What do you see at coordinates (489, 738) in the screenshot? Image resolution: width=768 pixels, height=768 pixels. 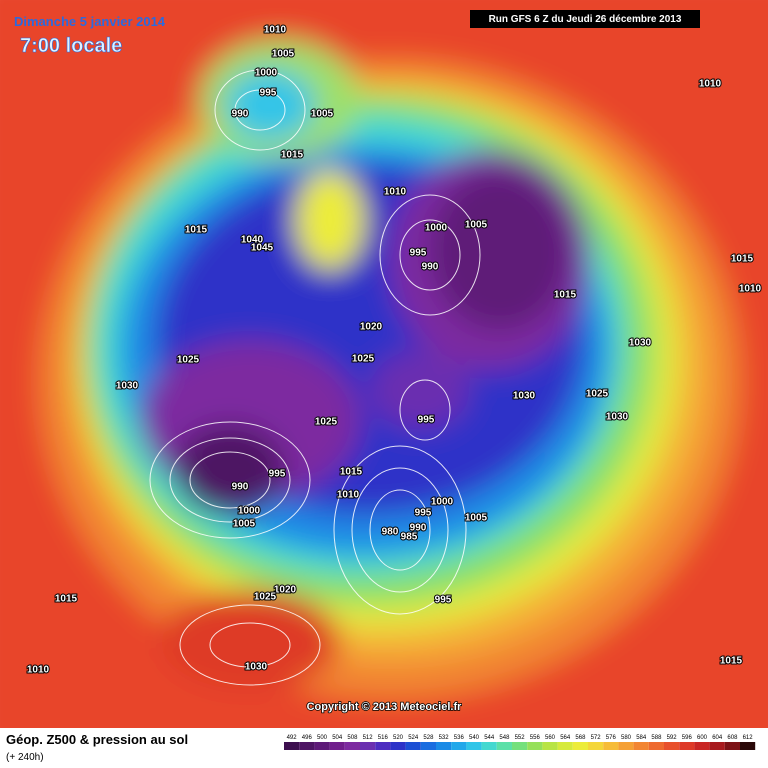 I see `legend-label: 544` at bounding box center [489, 738].